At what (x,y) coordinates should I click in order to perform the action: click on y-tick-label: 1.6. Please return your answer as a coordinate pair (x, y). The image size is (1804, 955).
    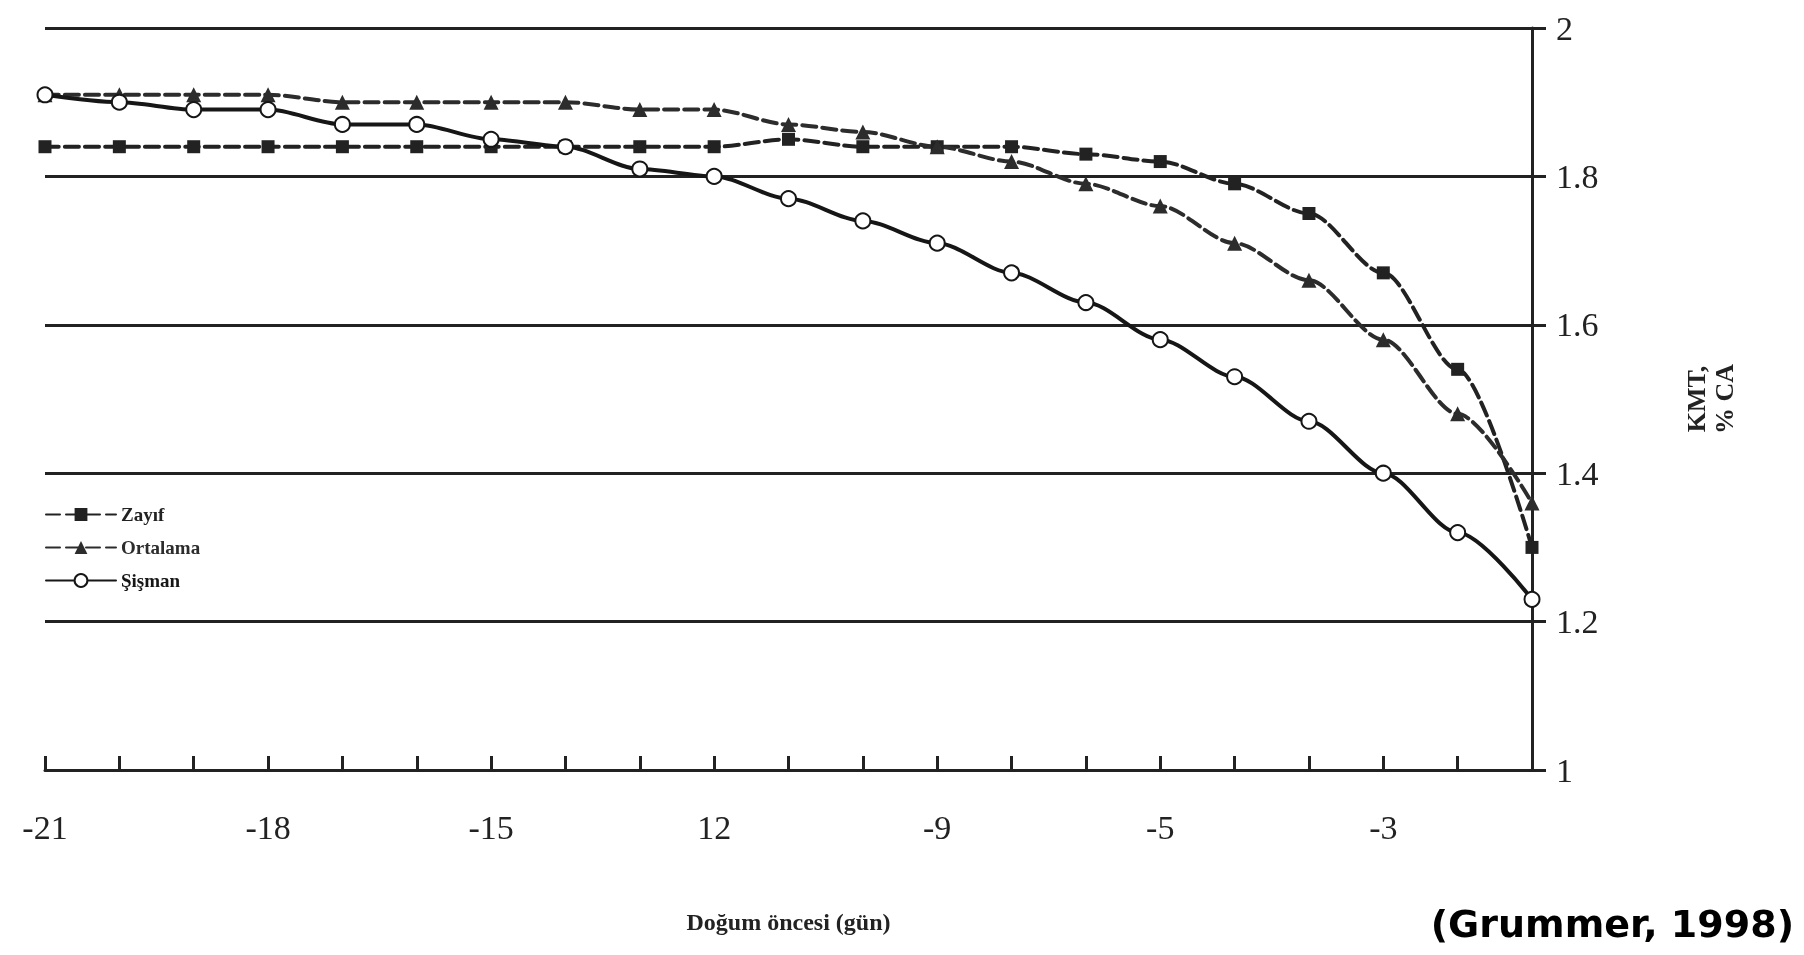
    Looking at the image, I should click on (1577, 325).